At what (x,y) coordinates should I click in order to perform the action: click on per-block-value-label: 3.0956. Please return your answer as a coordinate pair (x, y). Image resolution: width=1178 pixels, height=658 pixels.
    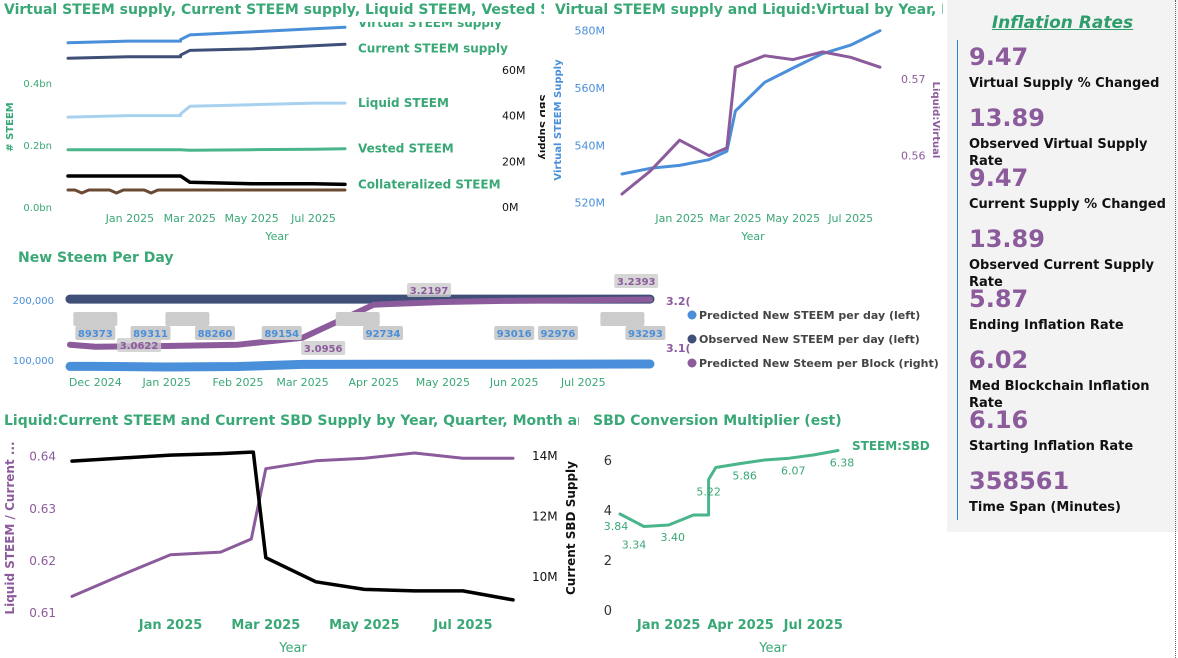
    Looking at the image, I should click on (323, 349).